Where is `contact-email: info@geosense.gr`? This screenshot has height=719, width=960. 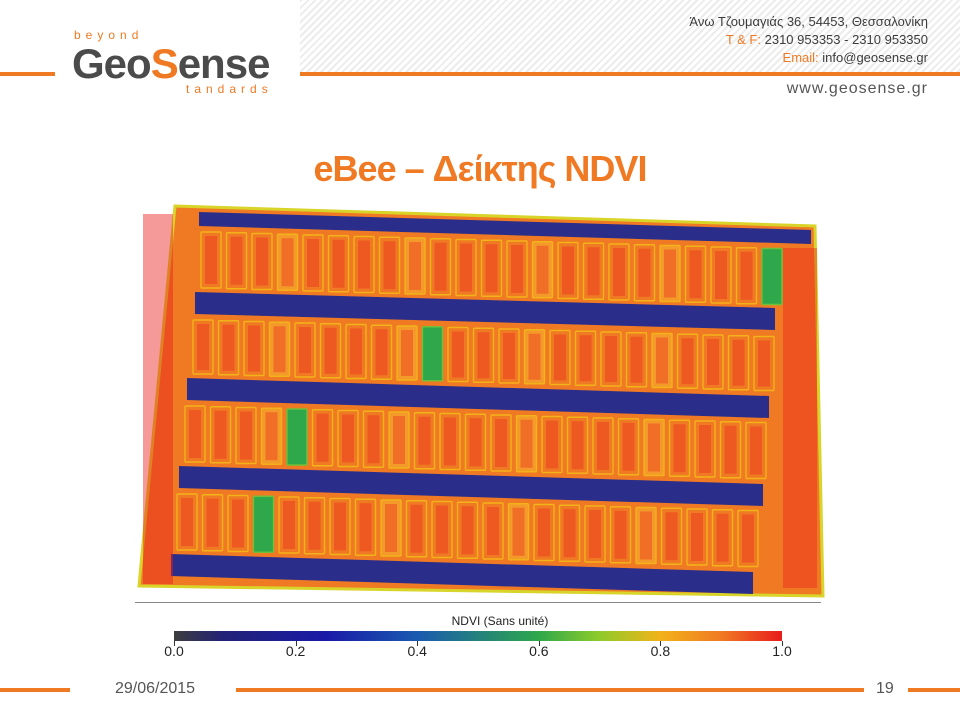 contact-email: info@geosense.gr is located at coordinates (875, 57).